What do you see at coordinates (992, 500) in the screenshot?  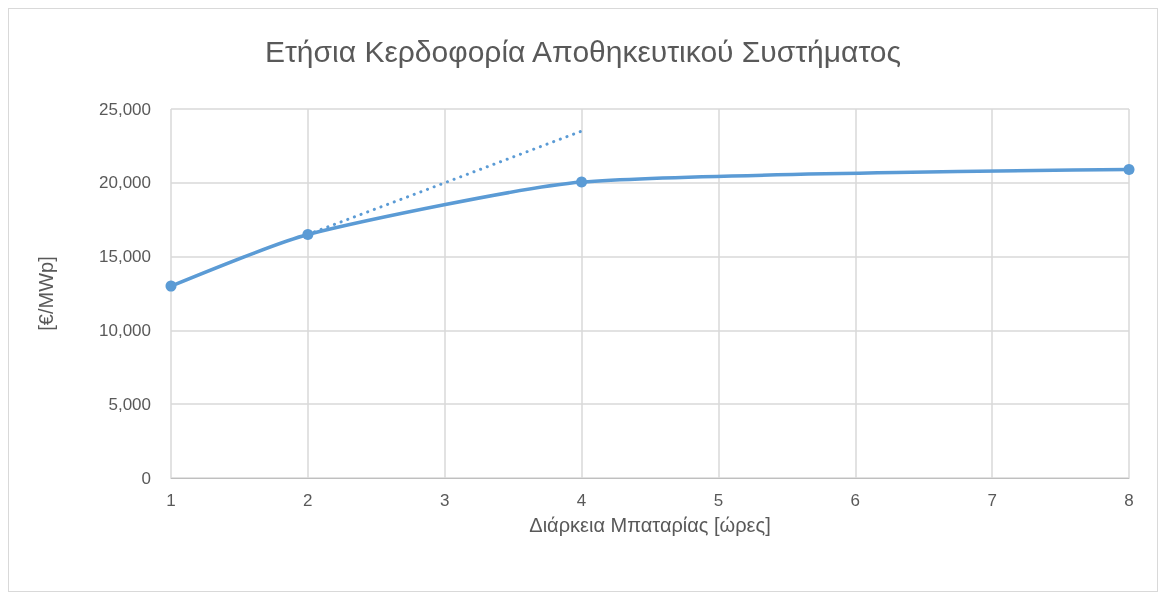 I see `x-tick-label: 7` at bounding box center [992, 500].